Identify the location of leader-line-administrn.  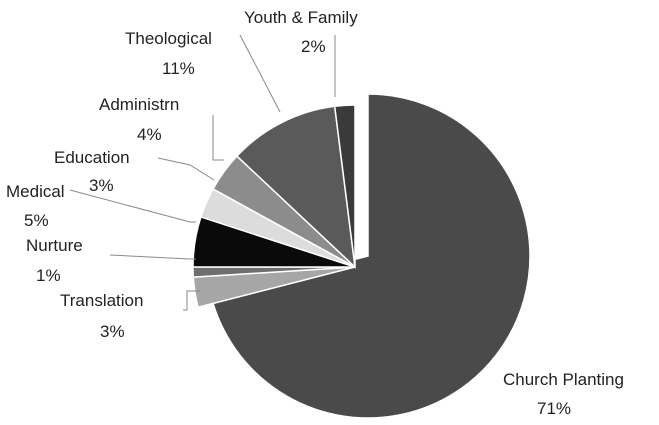
(218, 138).